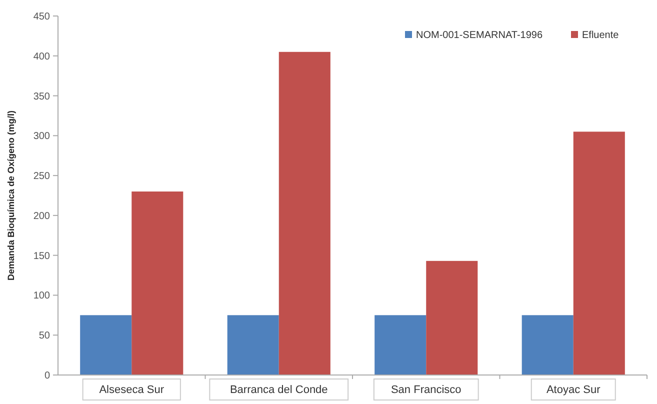 This screenshot has width=657, height=404. Describe the element at coordinates (41, 256) in the screenshot. I see `y-tick-label: 150` at that location.